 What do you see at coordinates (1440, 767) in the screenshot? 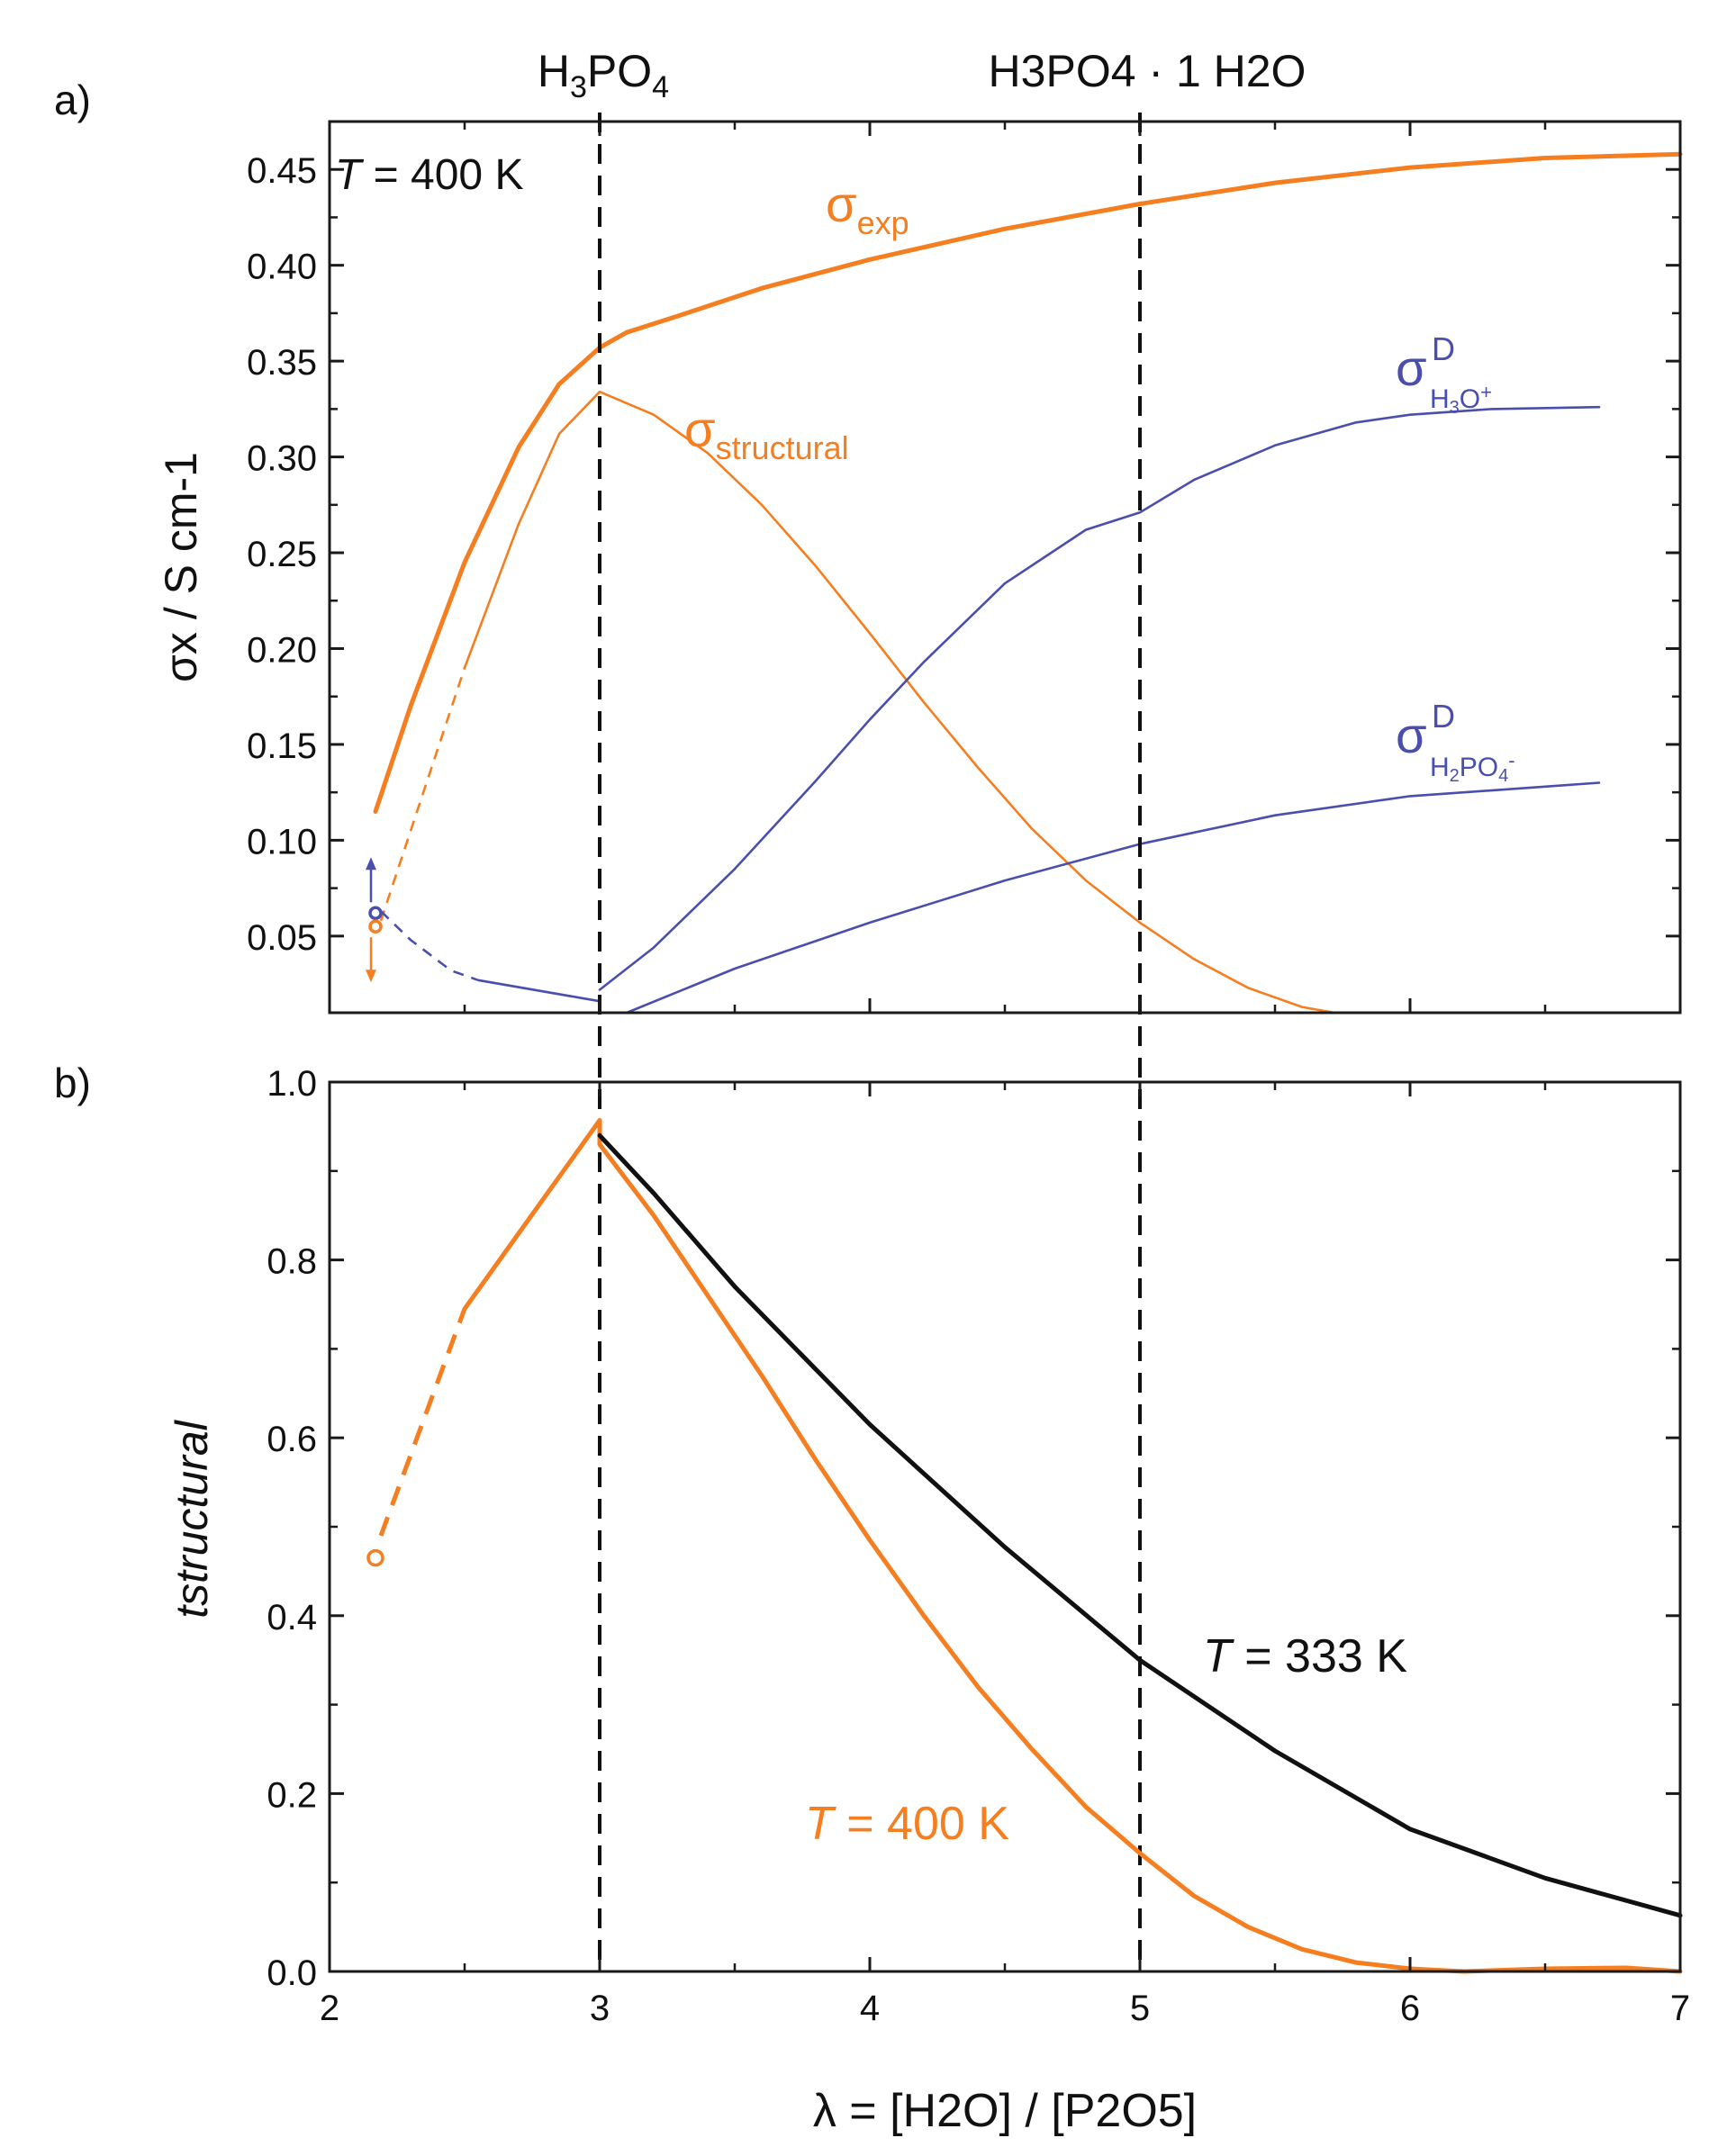
I see `label-sigma-h2po4-sub-h: H` at bounding box center [1440, 767].